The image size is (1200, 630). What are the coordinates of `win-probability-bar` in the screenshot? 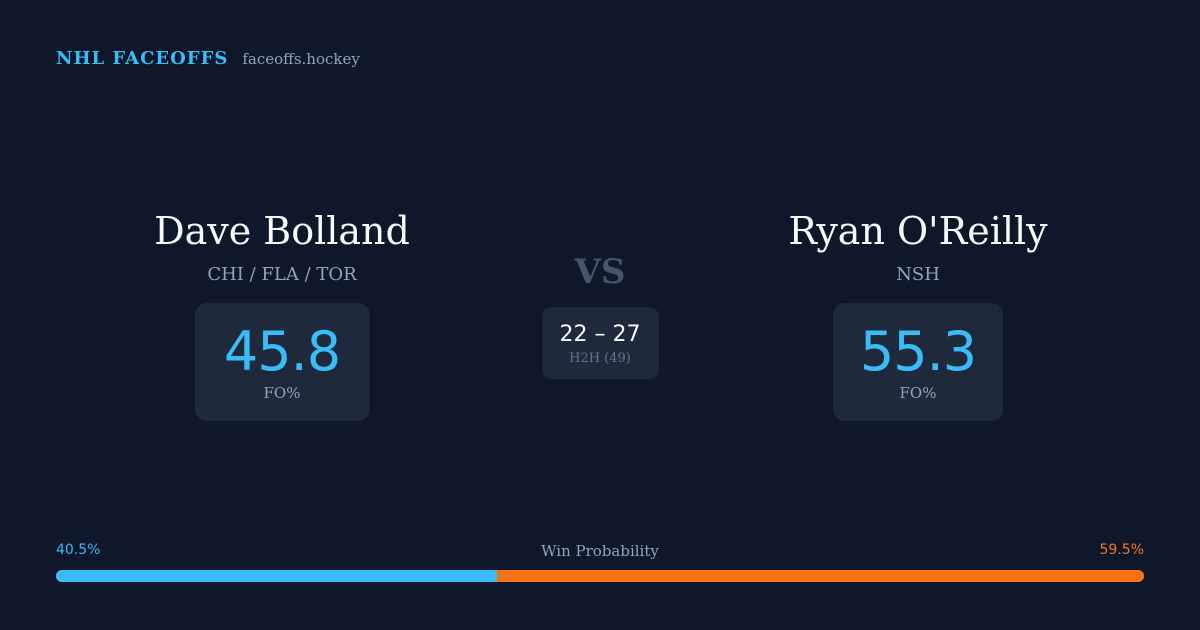 It's located at (600, 576).